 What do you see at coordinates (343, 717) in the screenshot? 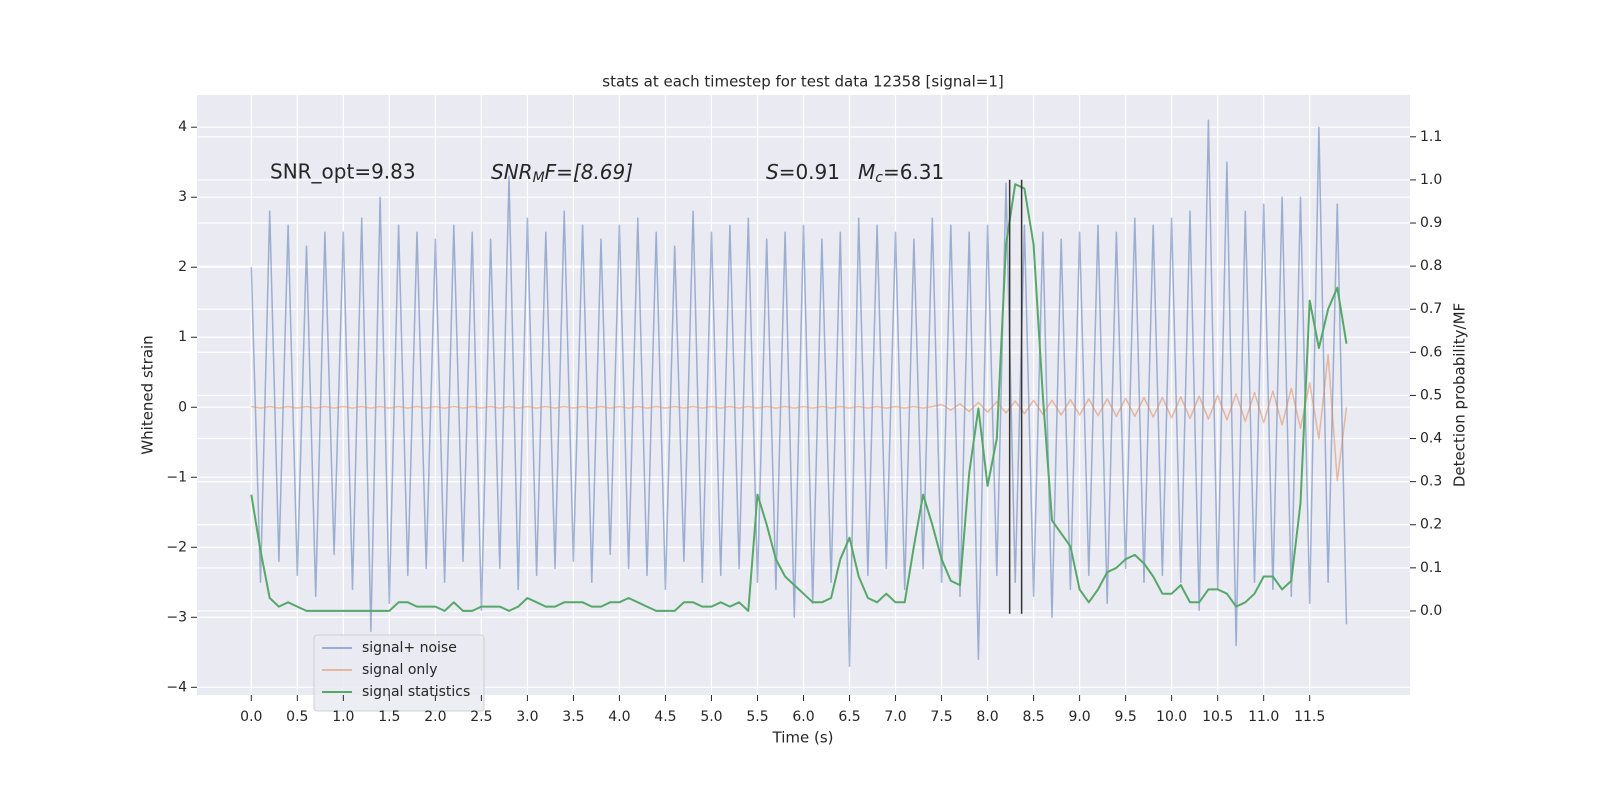
I see `x-tick-label: 1.0` at bounding box center [343, 717].